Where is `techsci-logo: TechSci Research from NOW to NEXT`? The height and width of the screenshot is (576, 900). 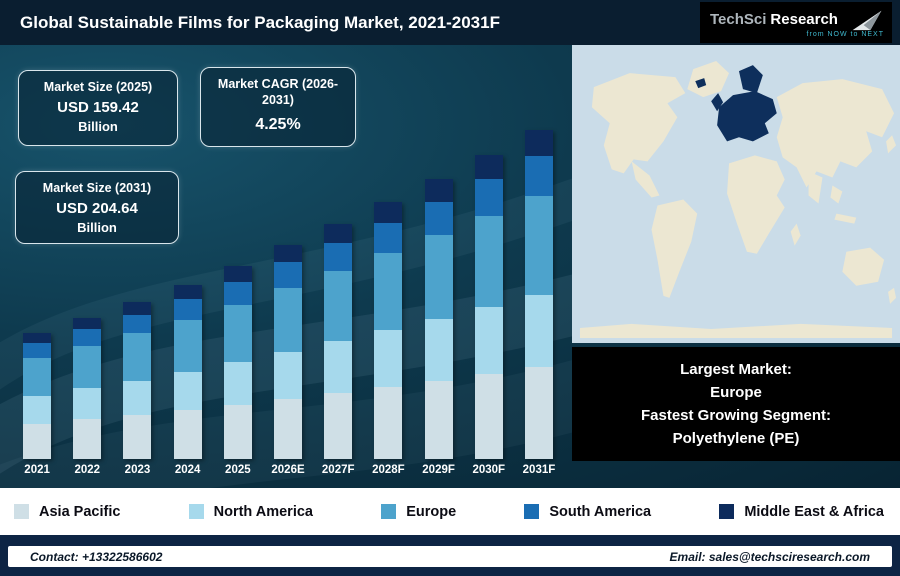 techsci-logo: TechSci Research from NOW to NEXT is located at coordinates (796, 22).